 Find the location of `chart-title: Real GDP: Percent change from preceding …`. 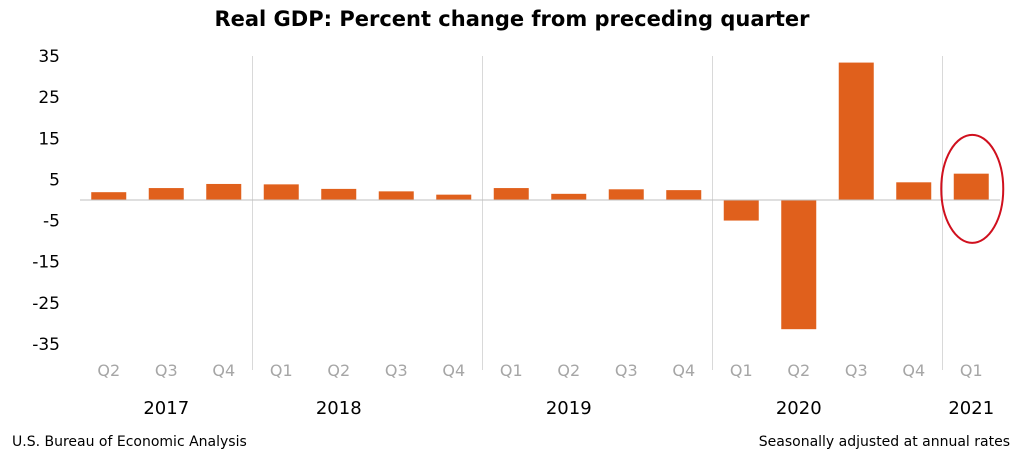

chart-title: Real GDP: Percent change from preceding … is located at coordinates (512, 19).